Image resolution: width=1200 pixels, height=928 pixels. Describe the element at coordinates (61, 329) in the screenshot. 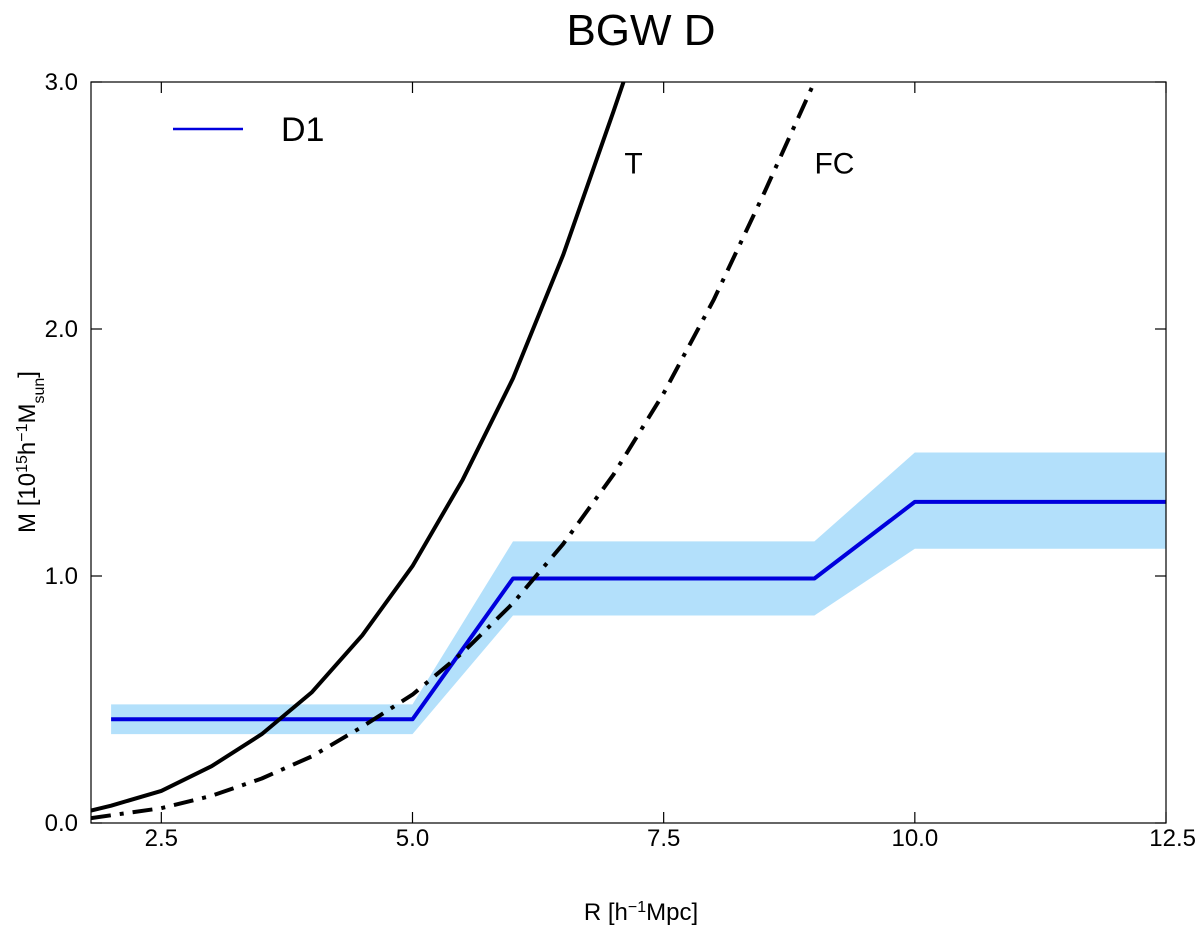

I see `y-tick-label: 2.0` at that location.